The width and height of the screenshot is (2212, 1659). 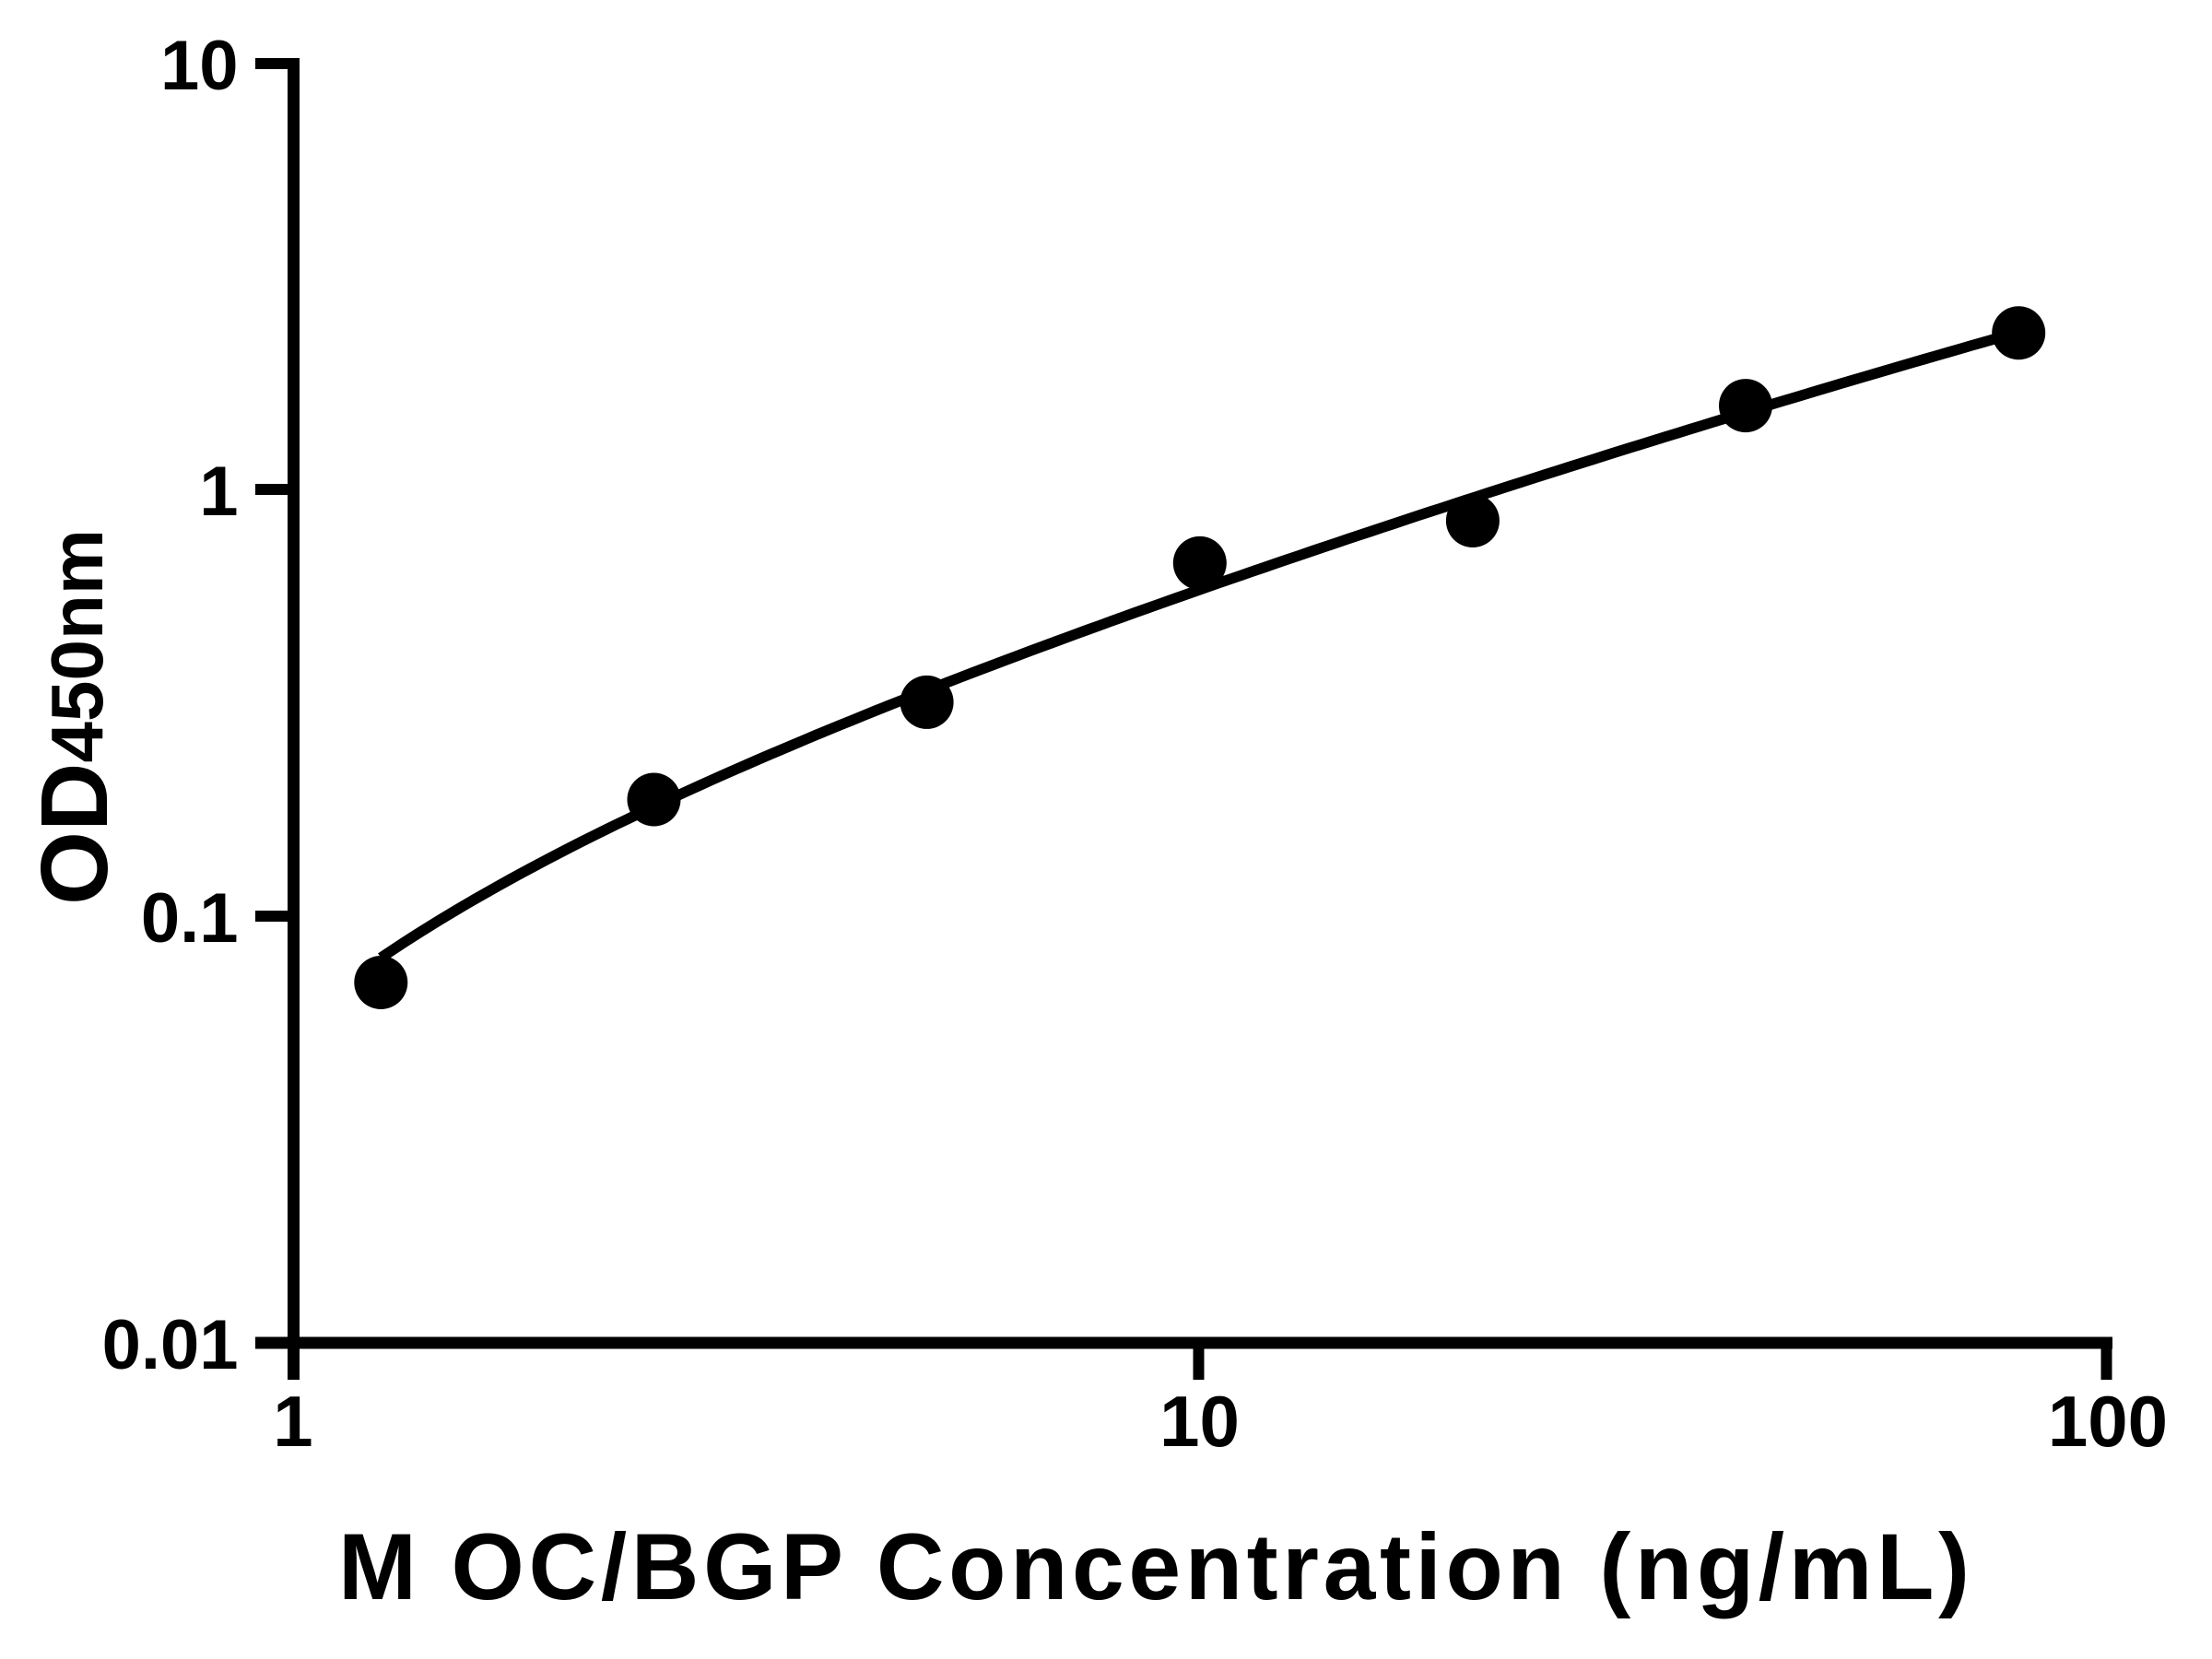 What do you see at coordinates (170, 1345) in the screenshot?
I see `svg-text: 0.01` at bounding box center [170, 1345].